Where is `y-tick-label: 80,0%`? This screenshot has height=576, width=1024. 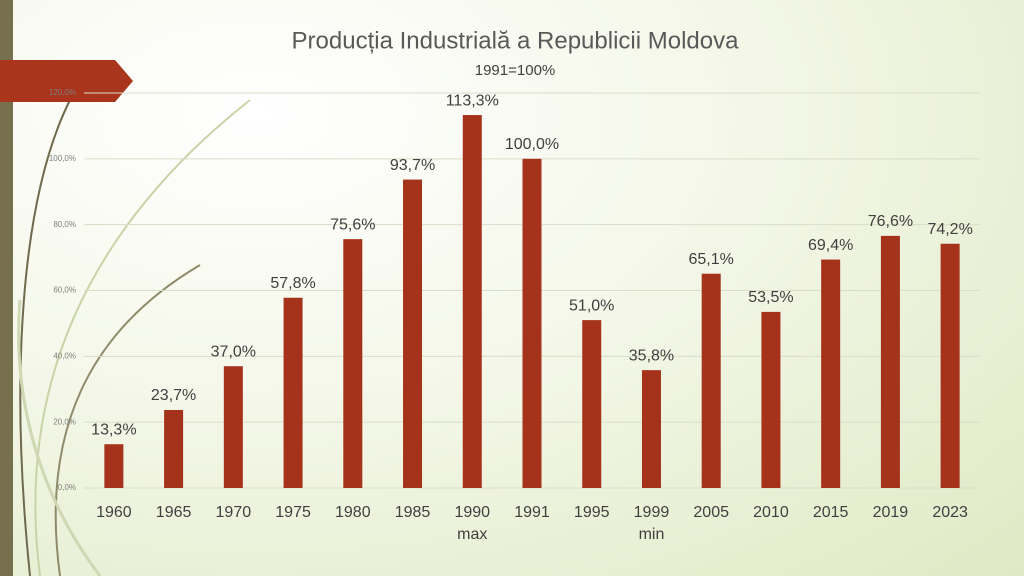
y-tick-label: 80,0% is located at coordinates (64, 224).